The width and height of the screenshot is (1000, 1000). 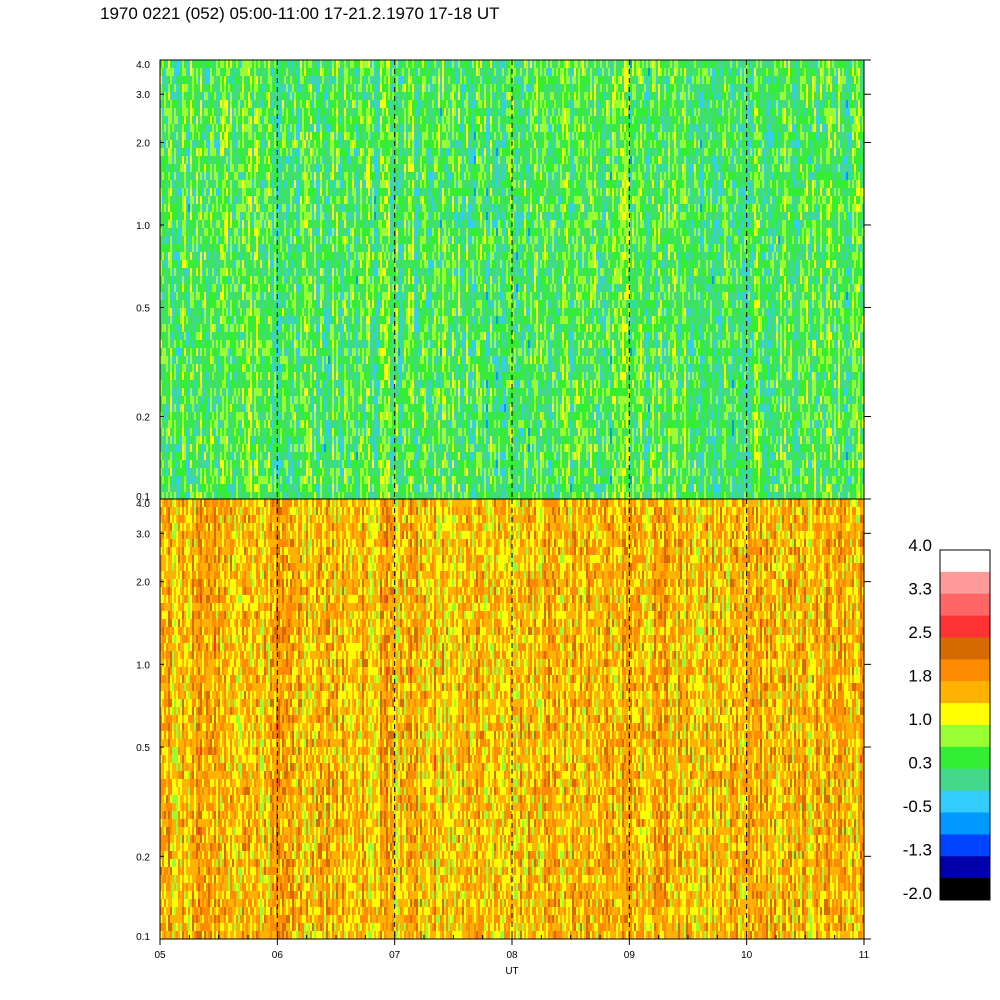 What do you see at coordinates (917, 893) in the screenshot?
I see `colorbar-tick-label: -2.0` at bounding box center [917, 893].